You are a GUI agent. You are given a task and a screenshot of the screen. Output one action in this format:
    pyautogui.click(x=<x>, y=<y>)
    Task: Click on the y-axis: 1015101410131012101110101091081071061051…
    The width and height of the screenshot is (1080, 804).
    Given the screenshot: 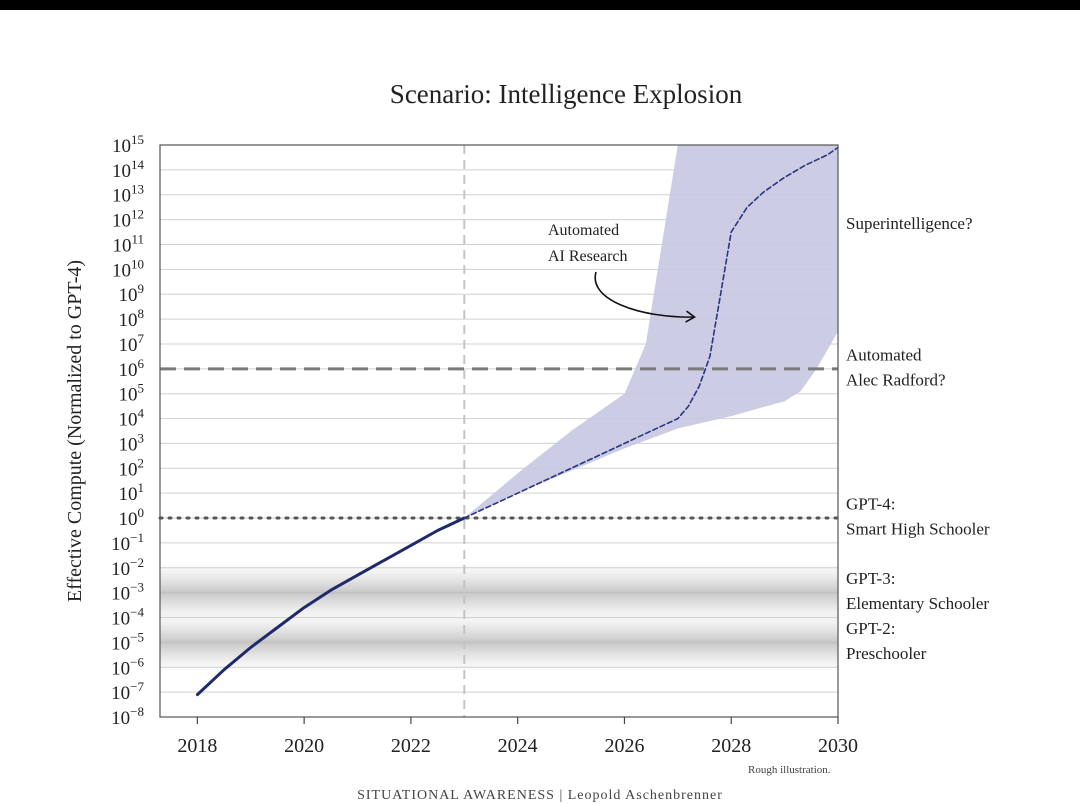 What is the action you would take?
    pyautogui.click(x=127, y=430)
    